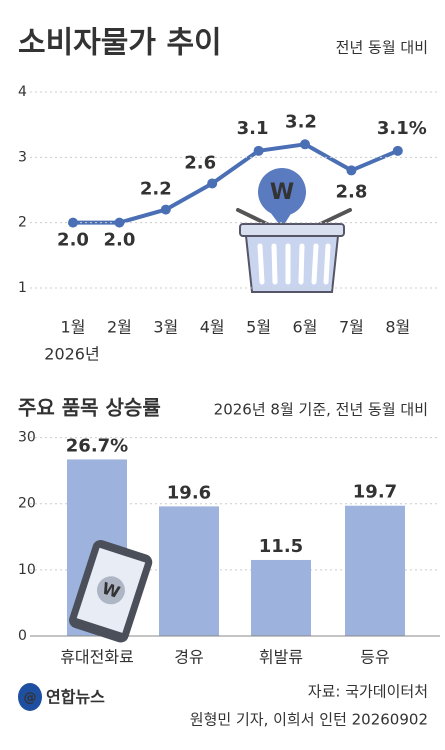  Describe the element at coordinates (89, 408) in the screenshot. I see `chart-title: 주요 품목 상승률` at that location.